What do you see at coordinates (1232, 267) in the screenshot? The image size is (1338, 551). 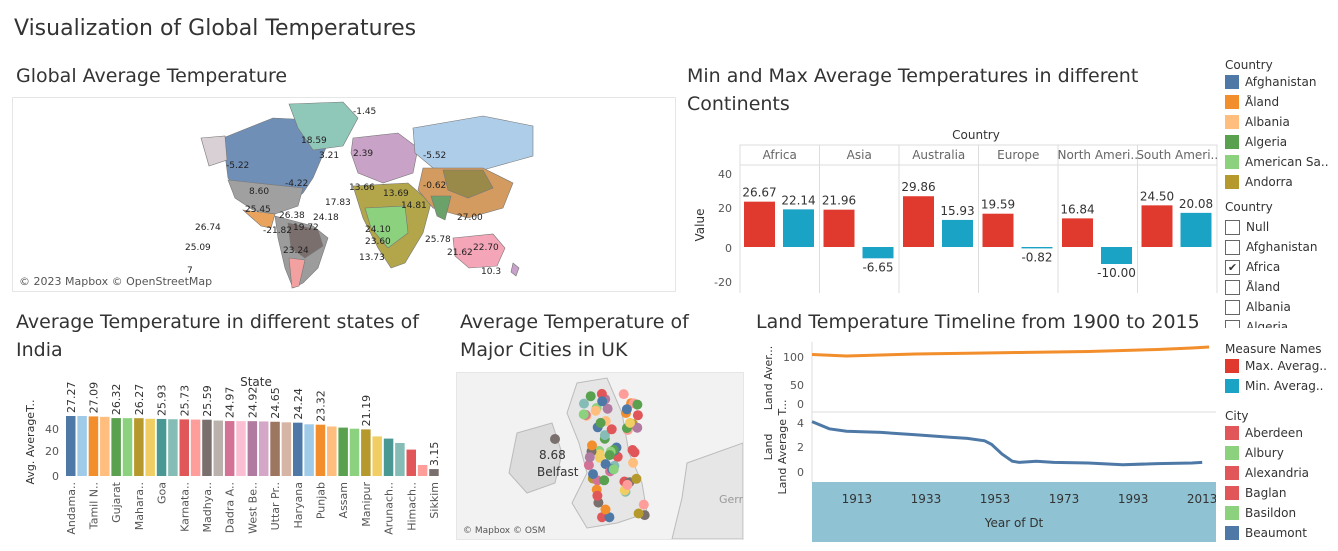 I see `filter-checkbox: ✔` at bounding box center [1232, 267].